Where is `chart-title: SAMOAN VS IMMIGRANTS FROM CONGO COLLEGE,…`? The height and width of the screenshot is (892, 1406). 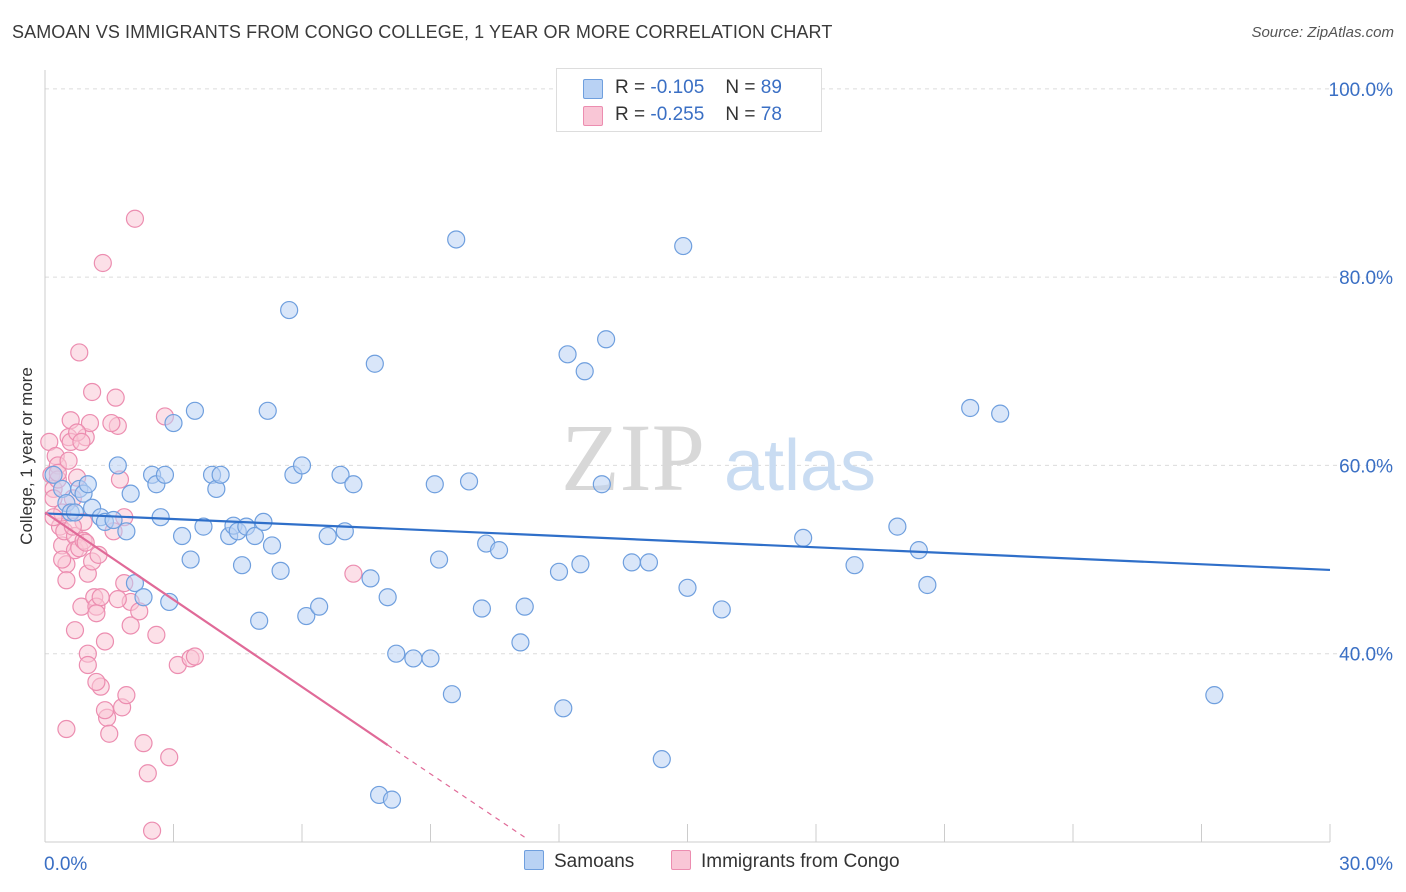 chart-title: SAMOAN VS IMMIGRANTS FROM CONGO COLLEGE,… is located at coordinates (422, 32).